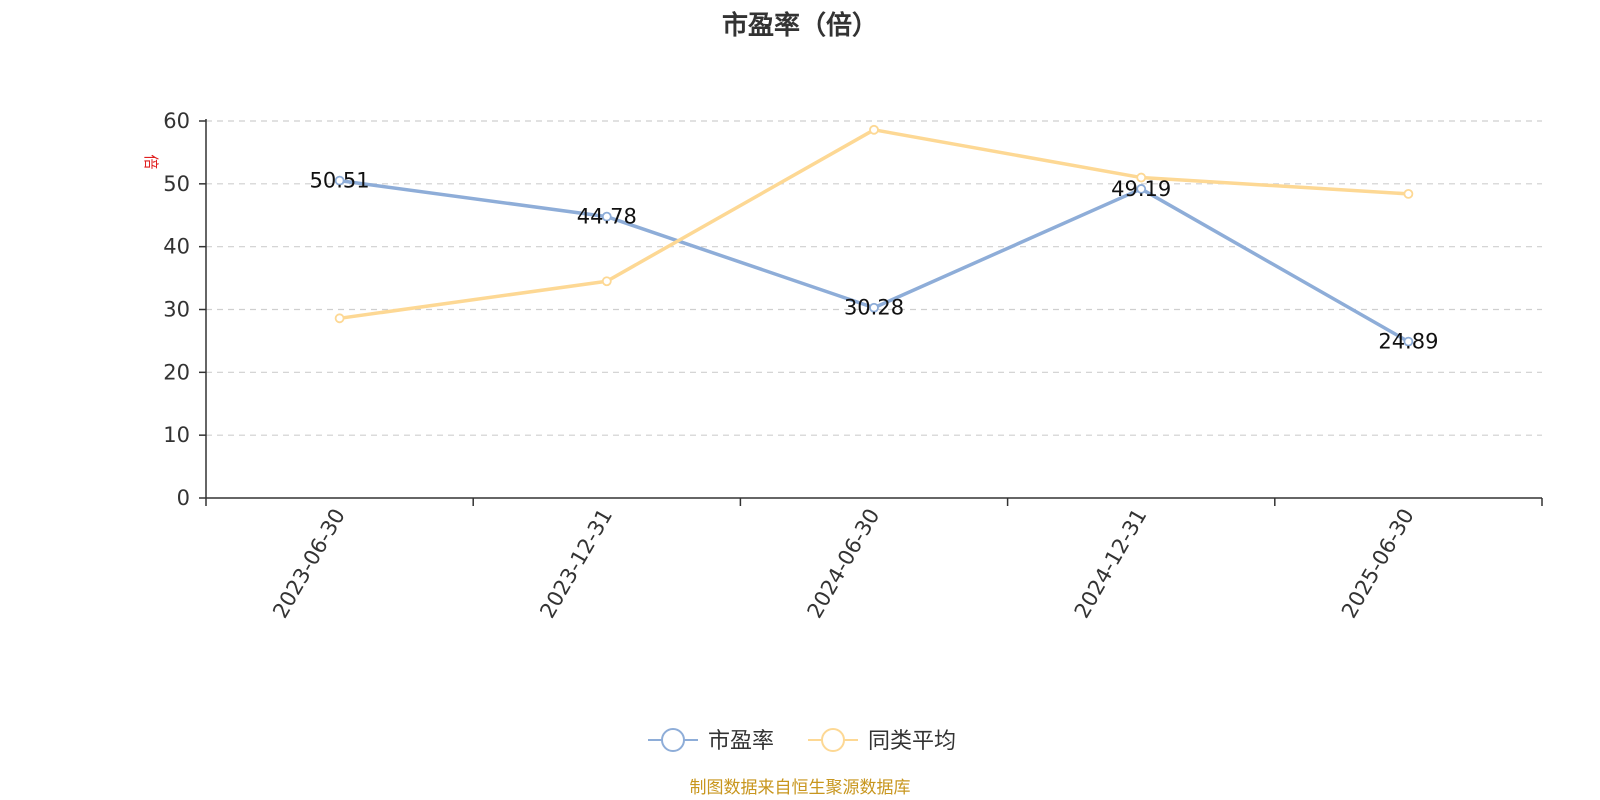 The height and width of the screenshot is (800, 1600). Describe the element at coordinates (176, 247) in the screenshot. I see `y-tick-label: 40` at that location.